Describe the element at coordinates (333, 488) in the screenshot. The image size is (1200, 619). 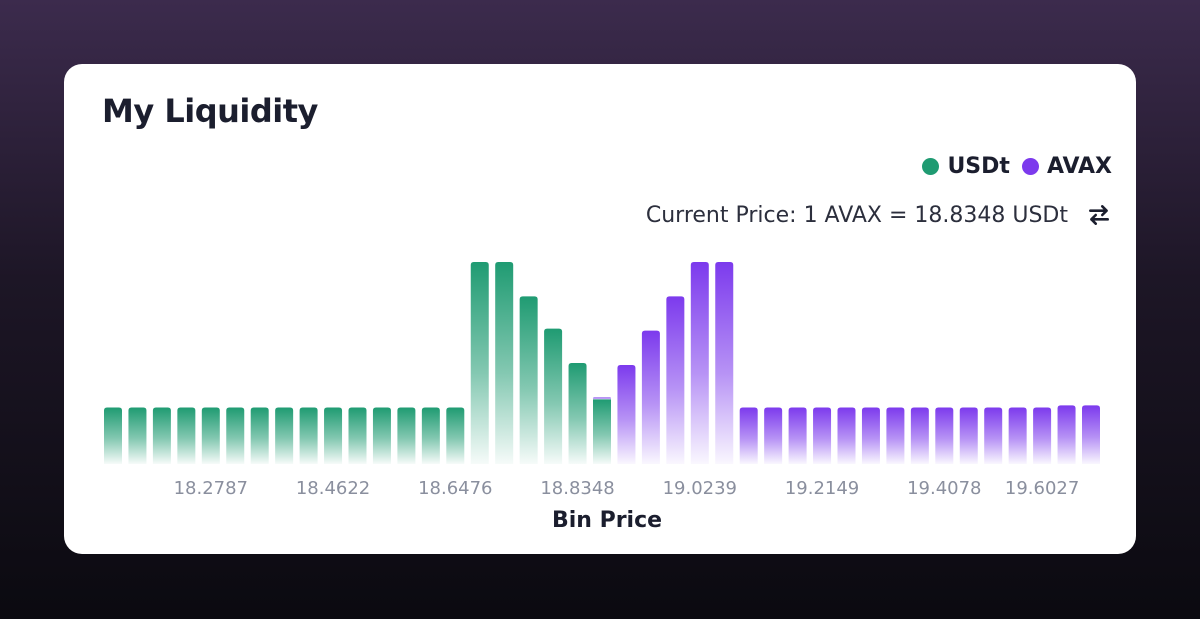
I see `x-tick-label: 18.4622` at that location.